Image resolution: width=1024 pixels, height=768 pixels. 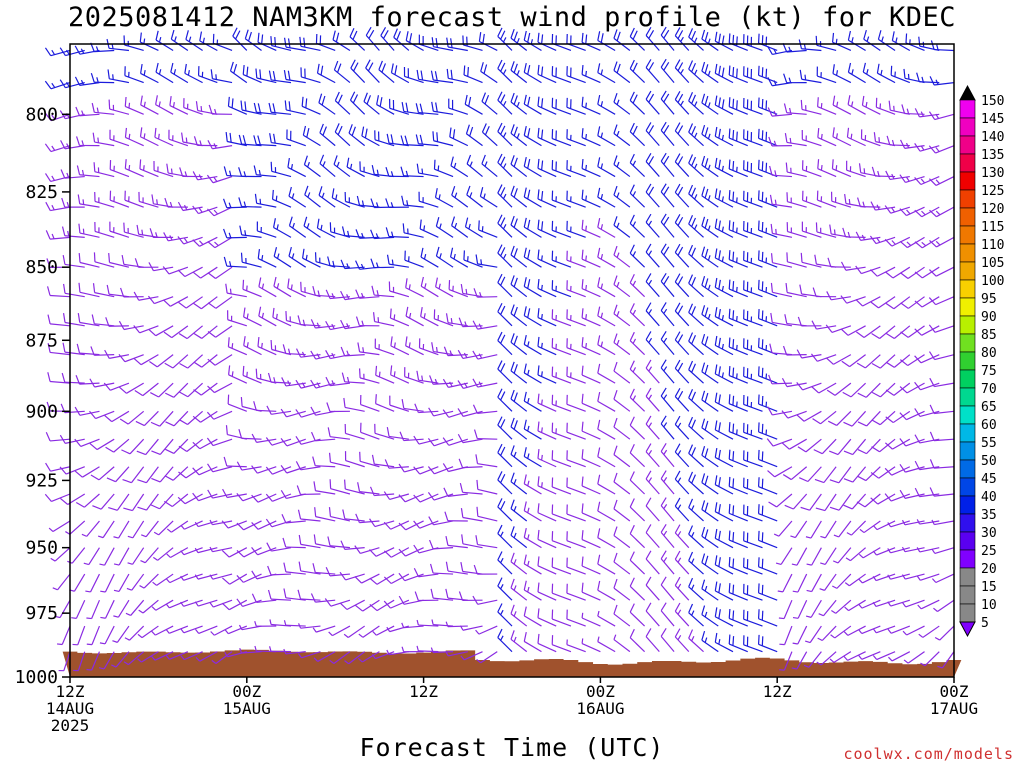 What do you see at coordinates (954, 708) in the screenshot?
I see `x-tick-label: 17AUG` at bounding box center [954, 708].